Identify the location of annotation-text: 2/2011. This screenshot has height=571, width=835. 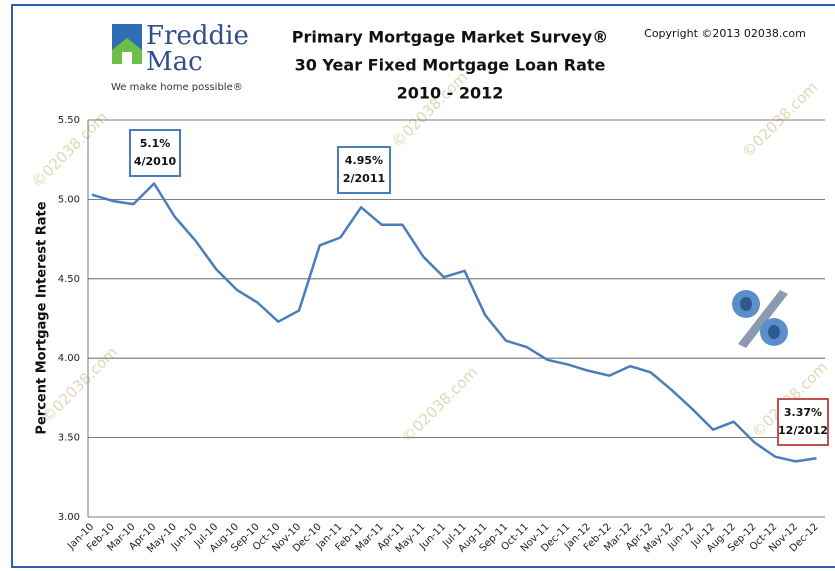
(364, 178).